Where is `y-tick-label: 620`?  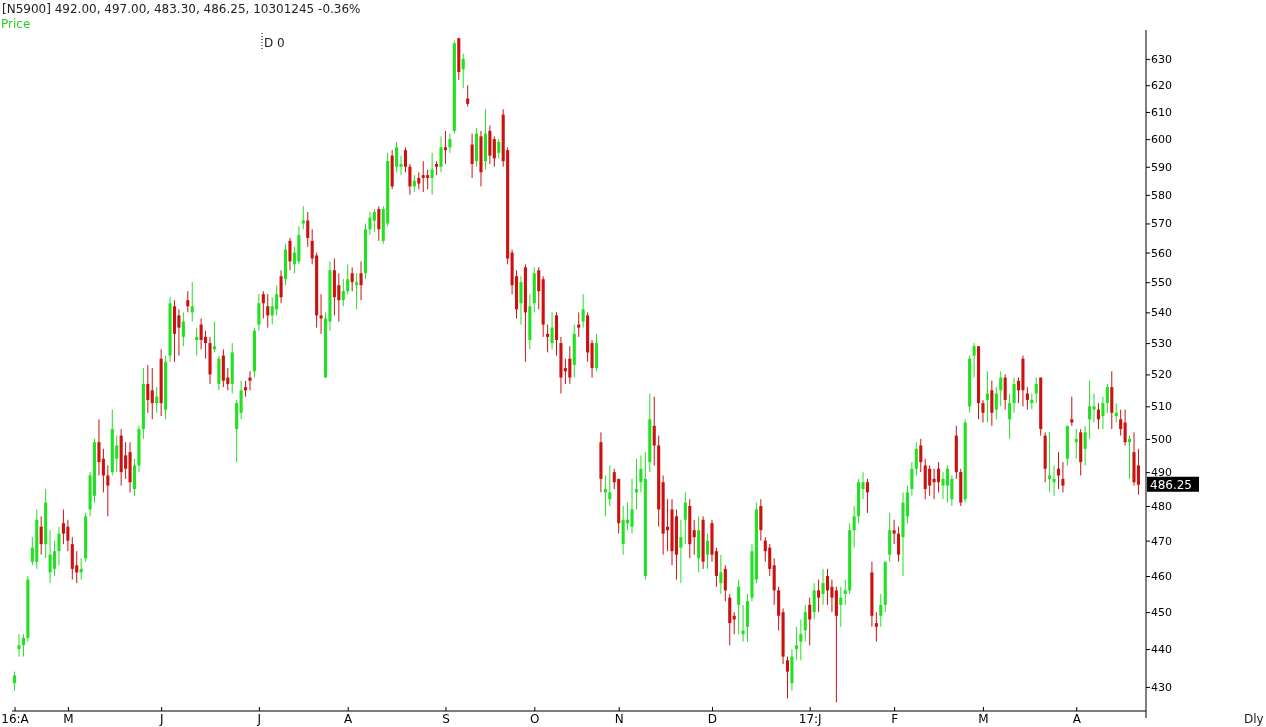 y-tick-label: 620 is located at coordinates (1161, 86).